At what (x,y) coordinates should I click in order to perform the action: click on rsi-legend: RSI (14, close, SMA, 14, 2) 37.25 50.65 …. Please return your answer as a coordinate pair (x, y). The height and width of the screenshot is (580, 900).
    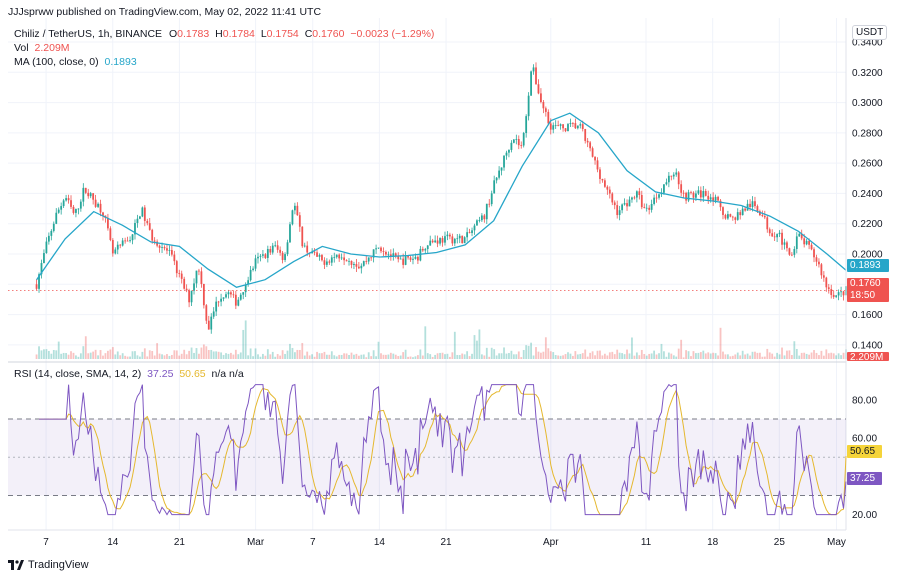
    Looking at the image, I should click on (129, 374).